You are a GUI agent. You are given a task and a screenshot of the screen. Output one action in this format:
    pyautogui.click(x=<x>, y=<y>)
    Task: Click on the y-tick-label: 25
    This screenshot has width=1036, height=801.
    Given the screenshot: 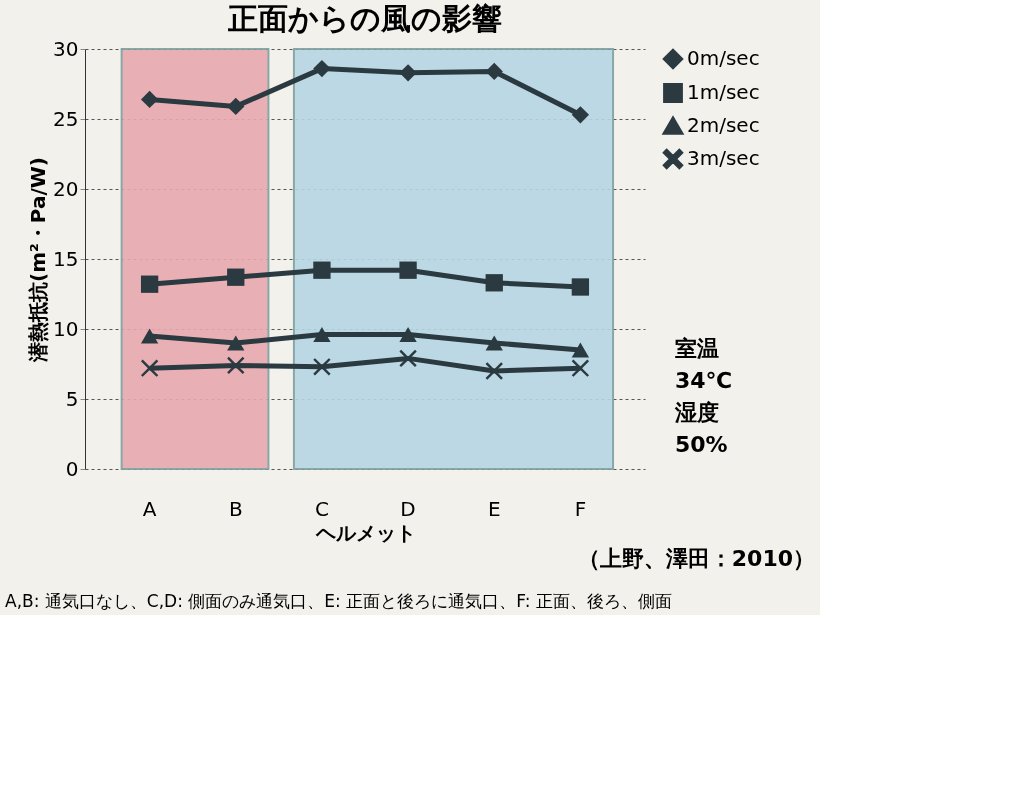 What is the action you would take?
    pyautogui.click(x=66, y=118)
    